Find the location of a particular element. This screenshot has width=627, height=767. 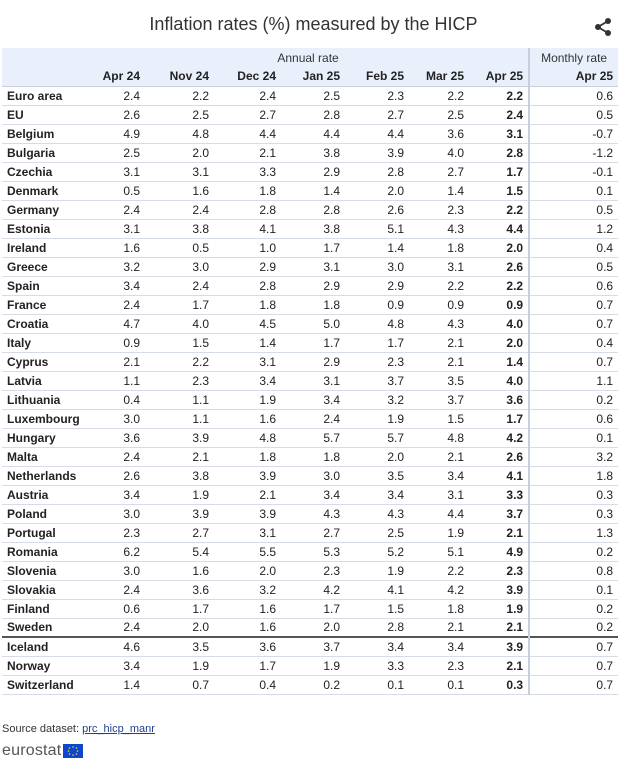

logo-text: eurostat is located at coordinates (32, 750).